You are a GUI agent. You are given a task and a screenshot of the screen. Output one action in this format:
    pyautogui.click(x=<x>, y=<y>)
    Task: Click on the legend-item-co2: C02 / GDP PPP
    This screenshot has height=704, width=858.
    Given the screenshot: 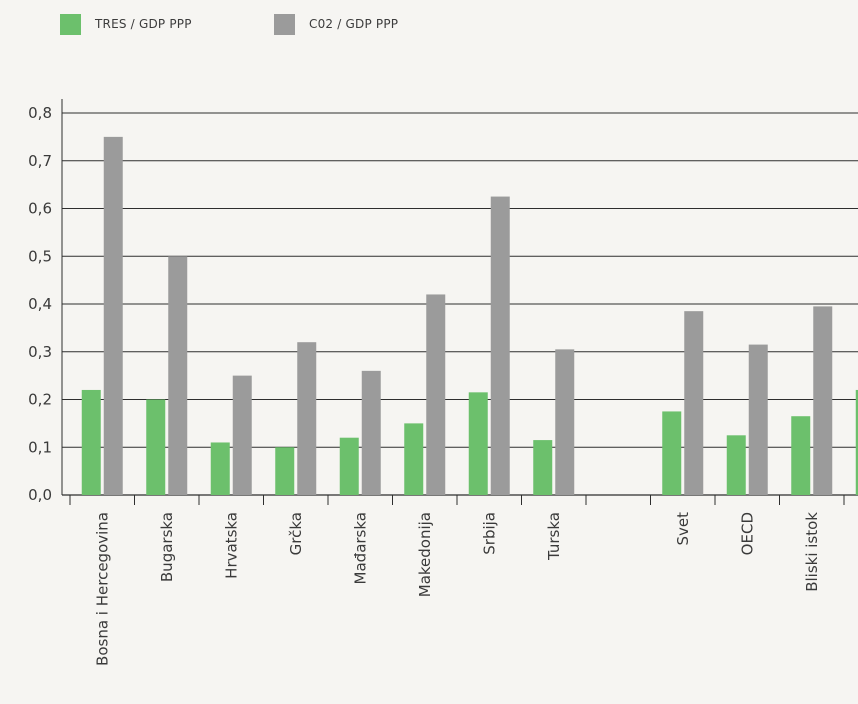 What is the action you would take?
    pyautogui.click(x=336, y=24)
    